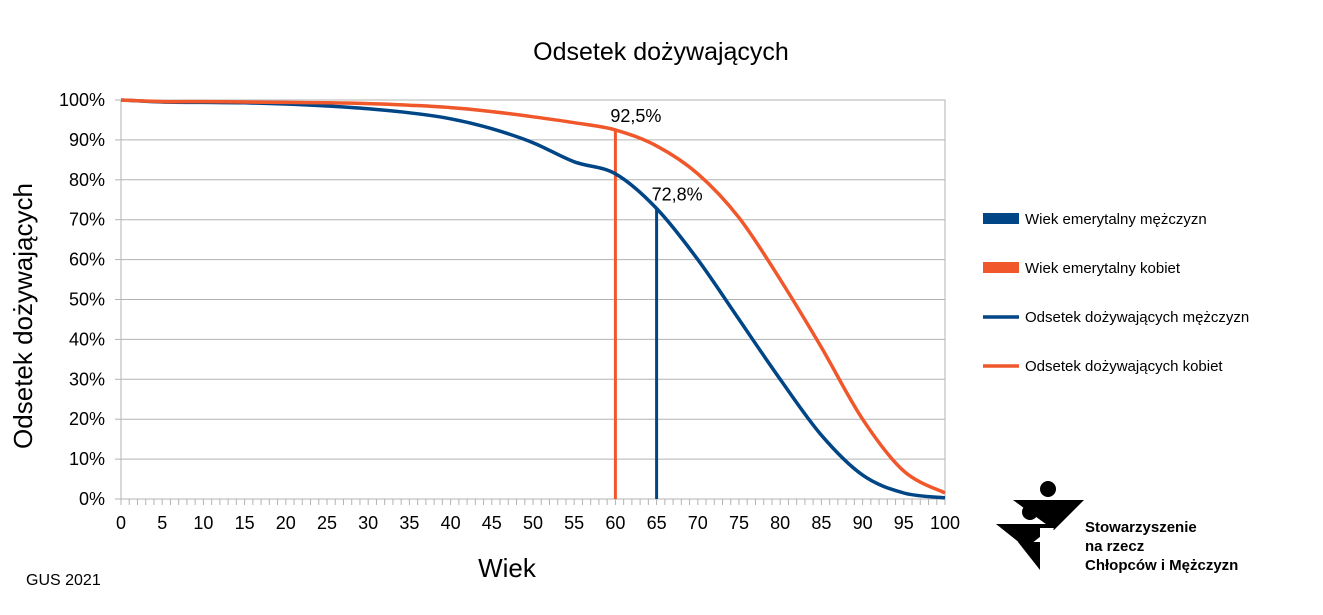 Image resolution: width=1323 pixels, height=615 pixels. I want to click on x-tick-label: 25, so click(327, 523).